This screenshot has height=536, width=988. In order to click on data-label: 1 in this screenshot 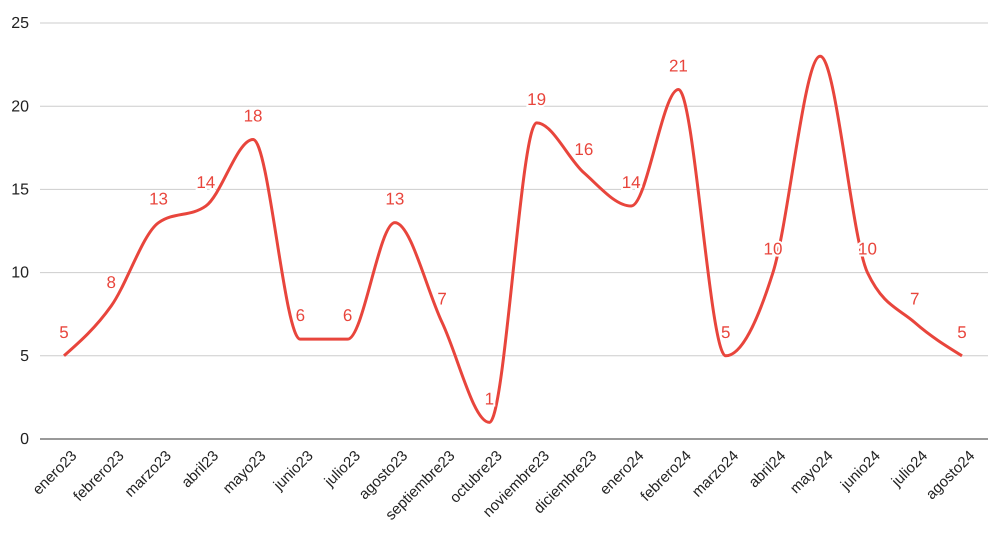, I will do `click(489, 398)`.